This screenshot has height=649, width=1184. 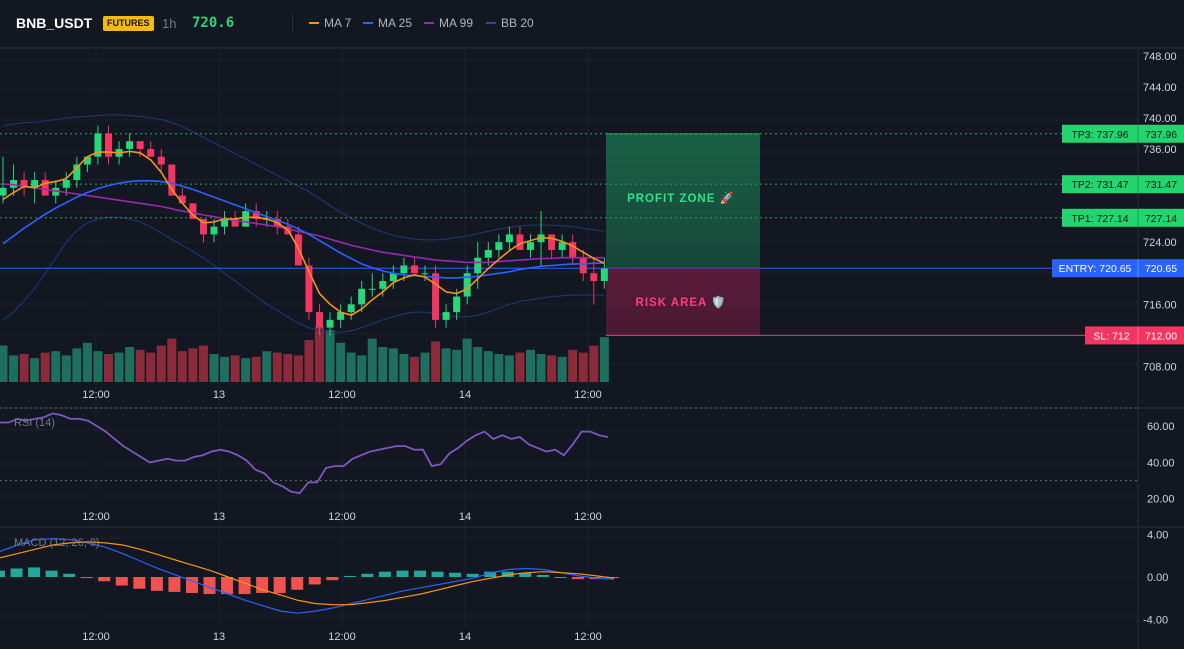 I want to click on profit-zone, so click(x=683, y=201).